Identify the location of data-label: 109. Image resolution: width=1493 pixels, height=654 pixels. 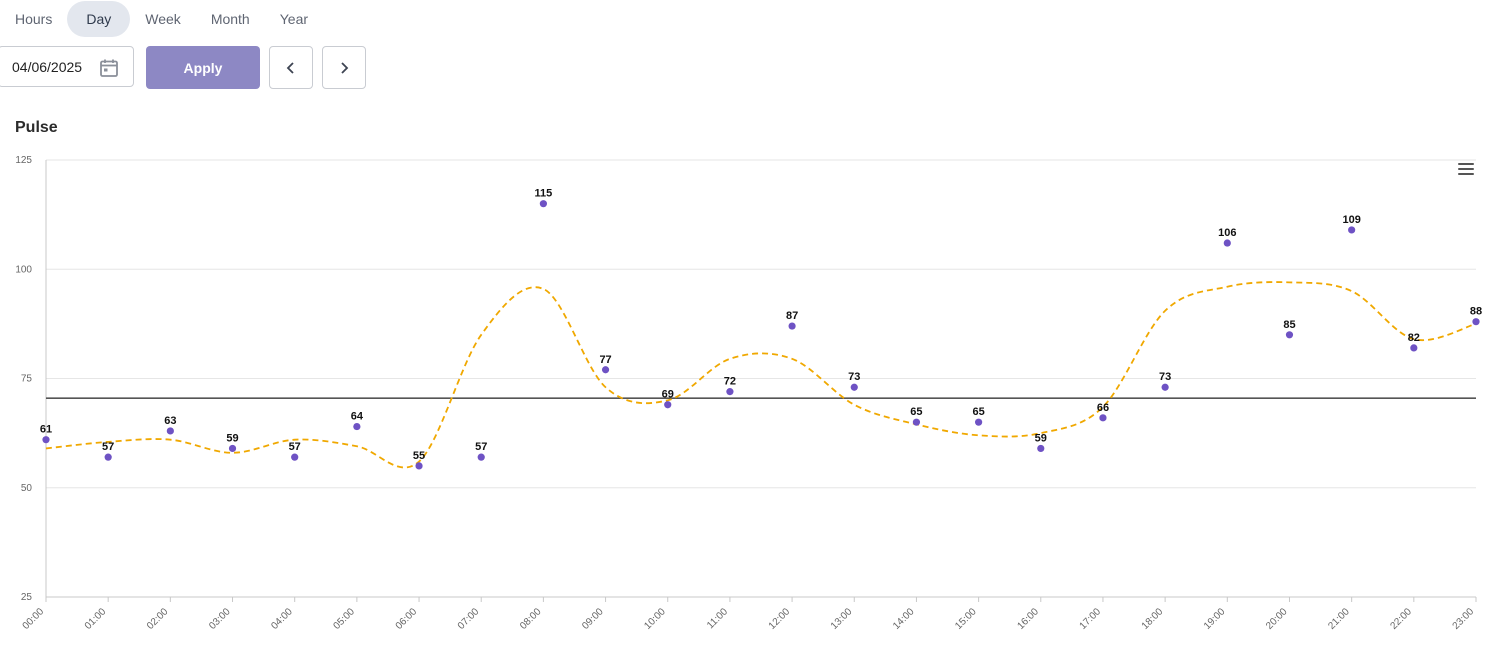
(1351, 220).